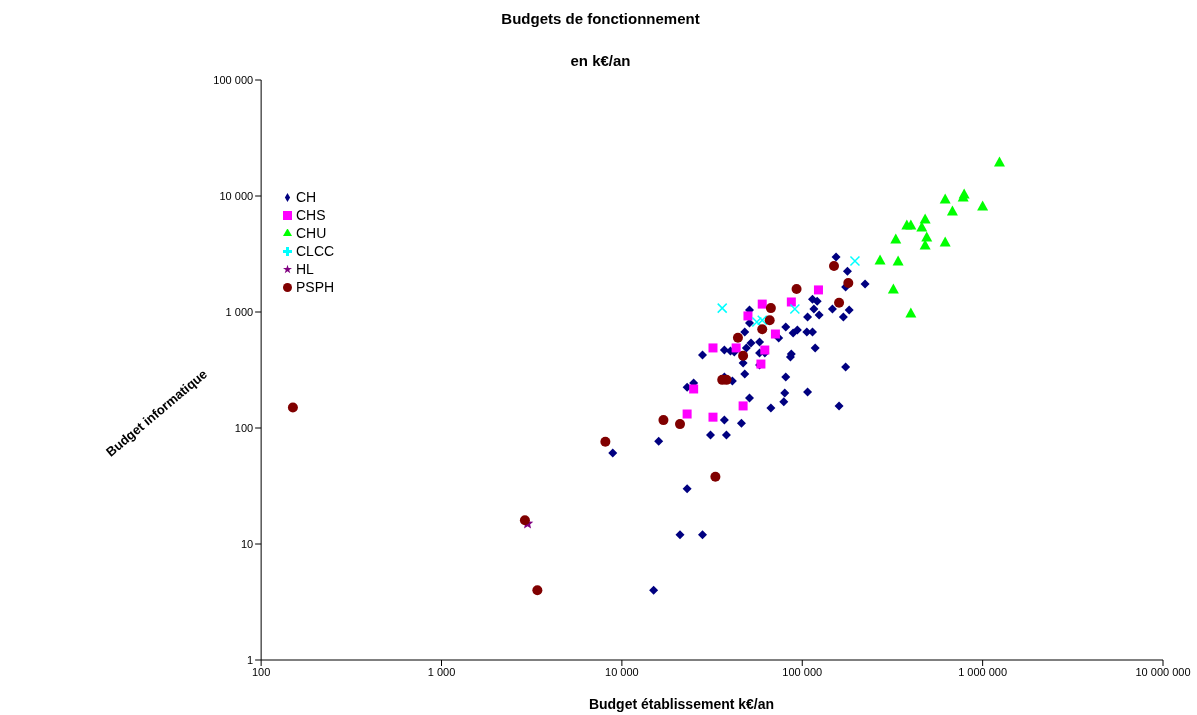 This screenshot has width=1197, height=715. I want to click on x-axis-title: Budget établissement k€/an, so click(681, 704).